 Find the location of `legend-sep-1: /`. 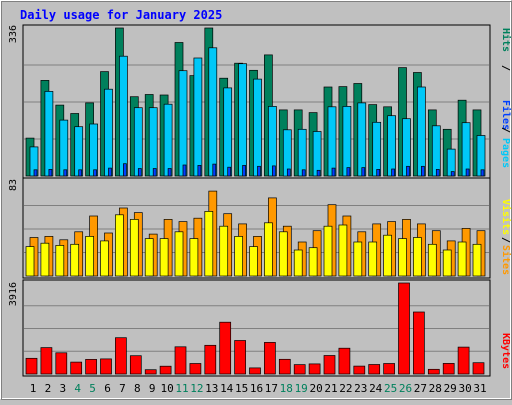

legend-sep-1: / is located at coordinates (505, 68).